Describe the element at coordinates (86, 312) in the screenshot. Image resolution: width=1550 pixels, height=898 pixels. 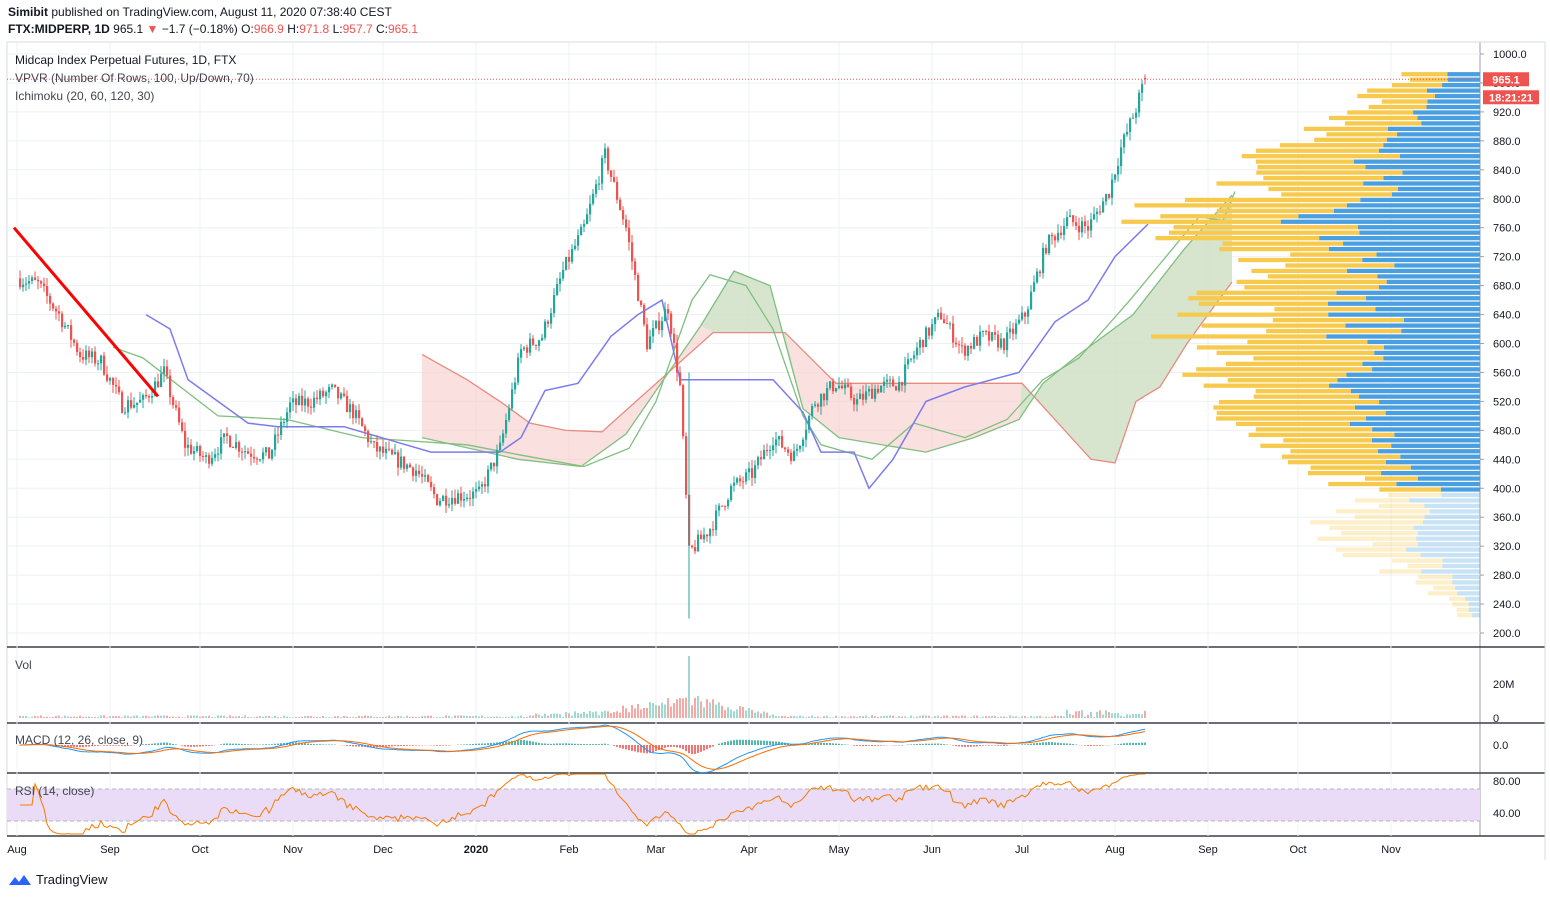
I see `trendline` at that location.